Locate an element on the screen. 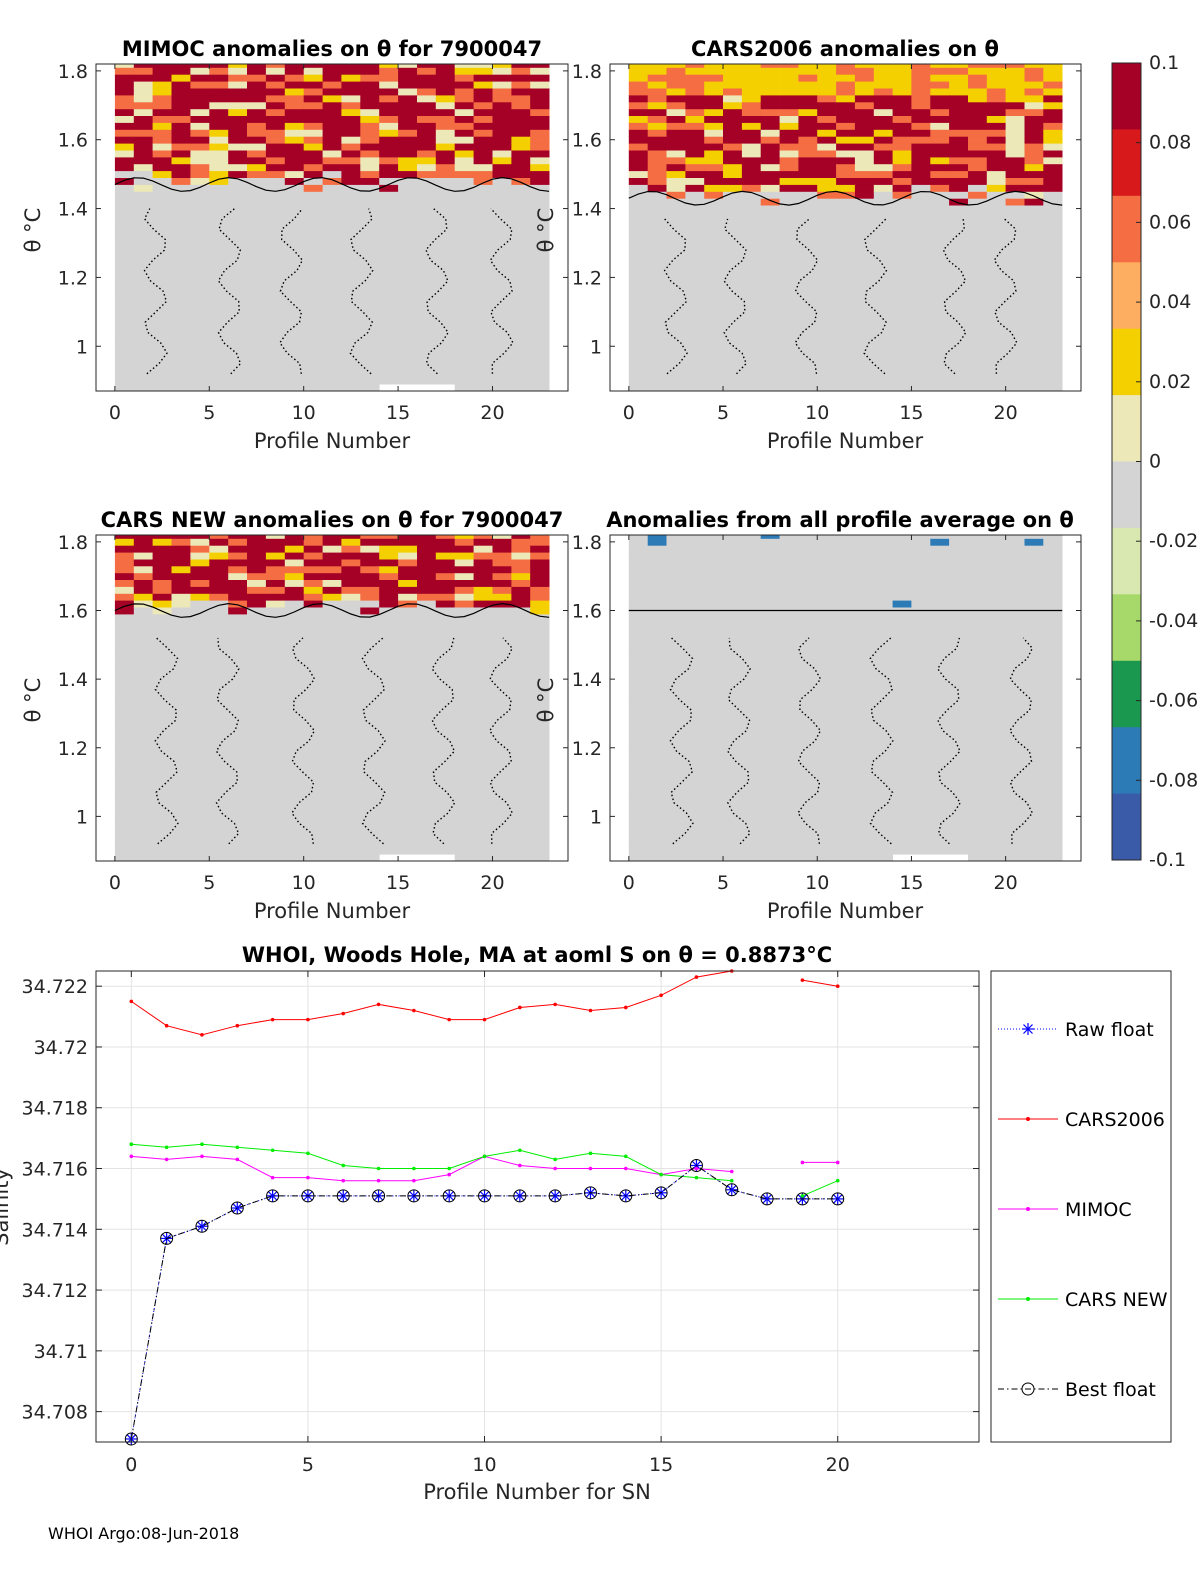 Image resolution: width=1200 pixels, height=1575 pixels. series-line is located at coordinates (431, 1162).